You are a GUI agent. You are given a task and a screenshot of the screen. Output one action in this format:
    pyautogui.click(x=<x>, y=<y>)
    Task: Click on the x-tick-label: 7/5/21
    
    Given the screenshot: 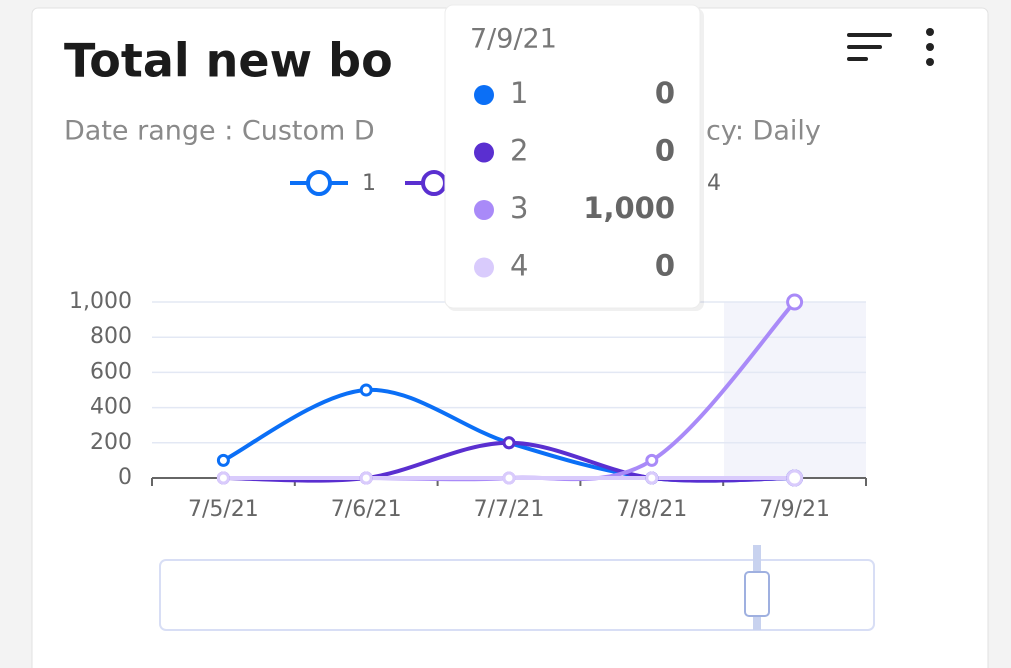 What is the action you would take?
    pyautogui.click(x=223, y=509)
    